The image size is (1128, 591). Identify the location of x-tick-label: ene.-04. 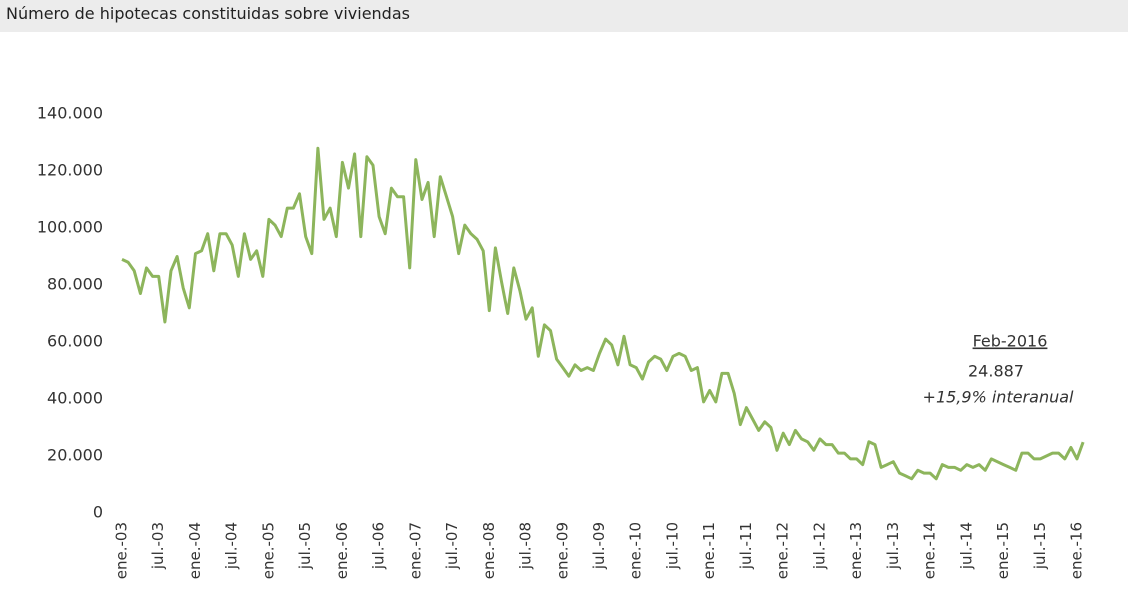
(195, 550).